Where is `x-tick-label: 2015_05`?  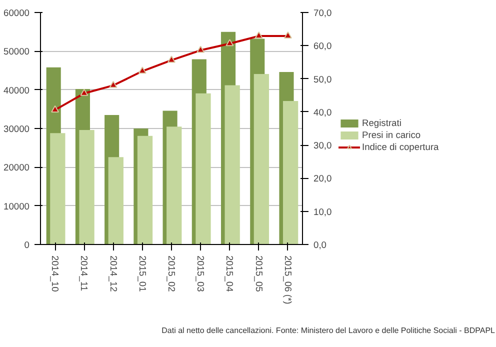 x-tick-label: 2015_05 is located at coordinates (259, 274).